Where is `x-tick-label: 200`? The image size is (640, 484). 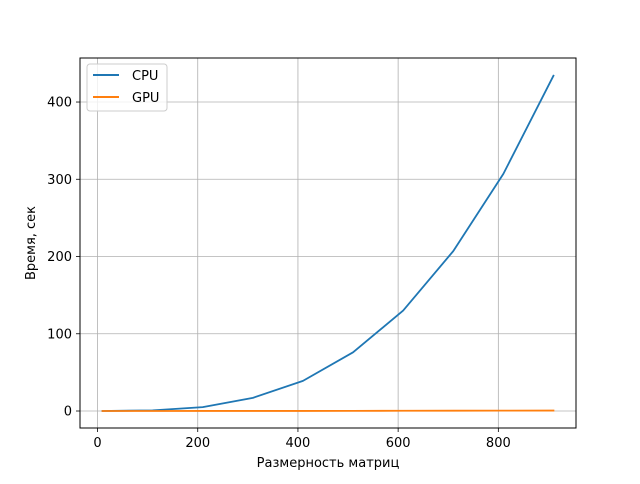 x-tick-label: 200 is located at coordinates (197, 443).